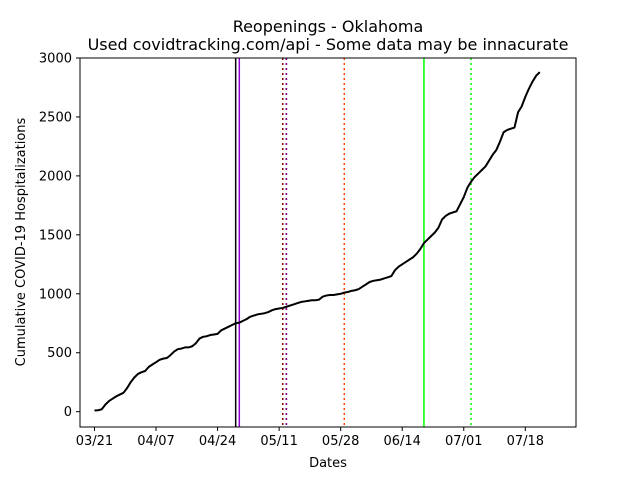  I want to click on x-tick-label: 07/18, so click(525, 441).